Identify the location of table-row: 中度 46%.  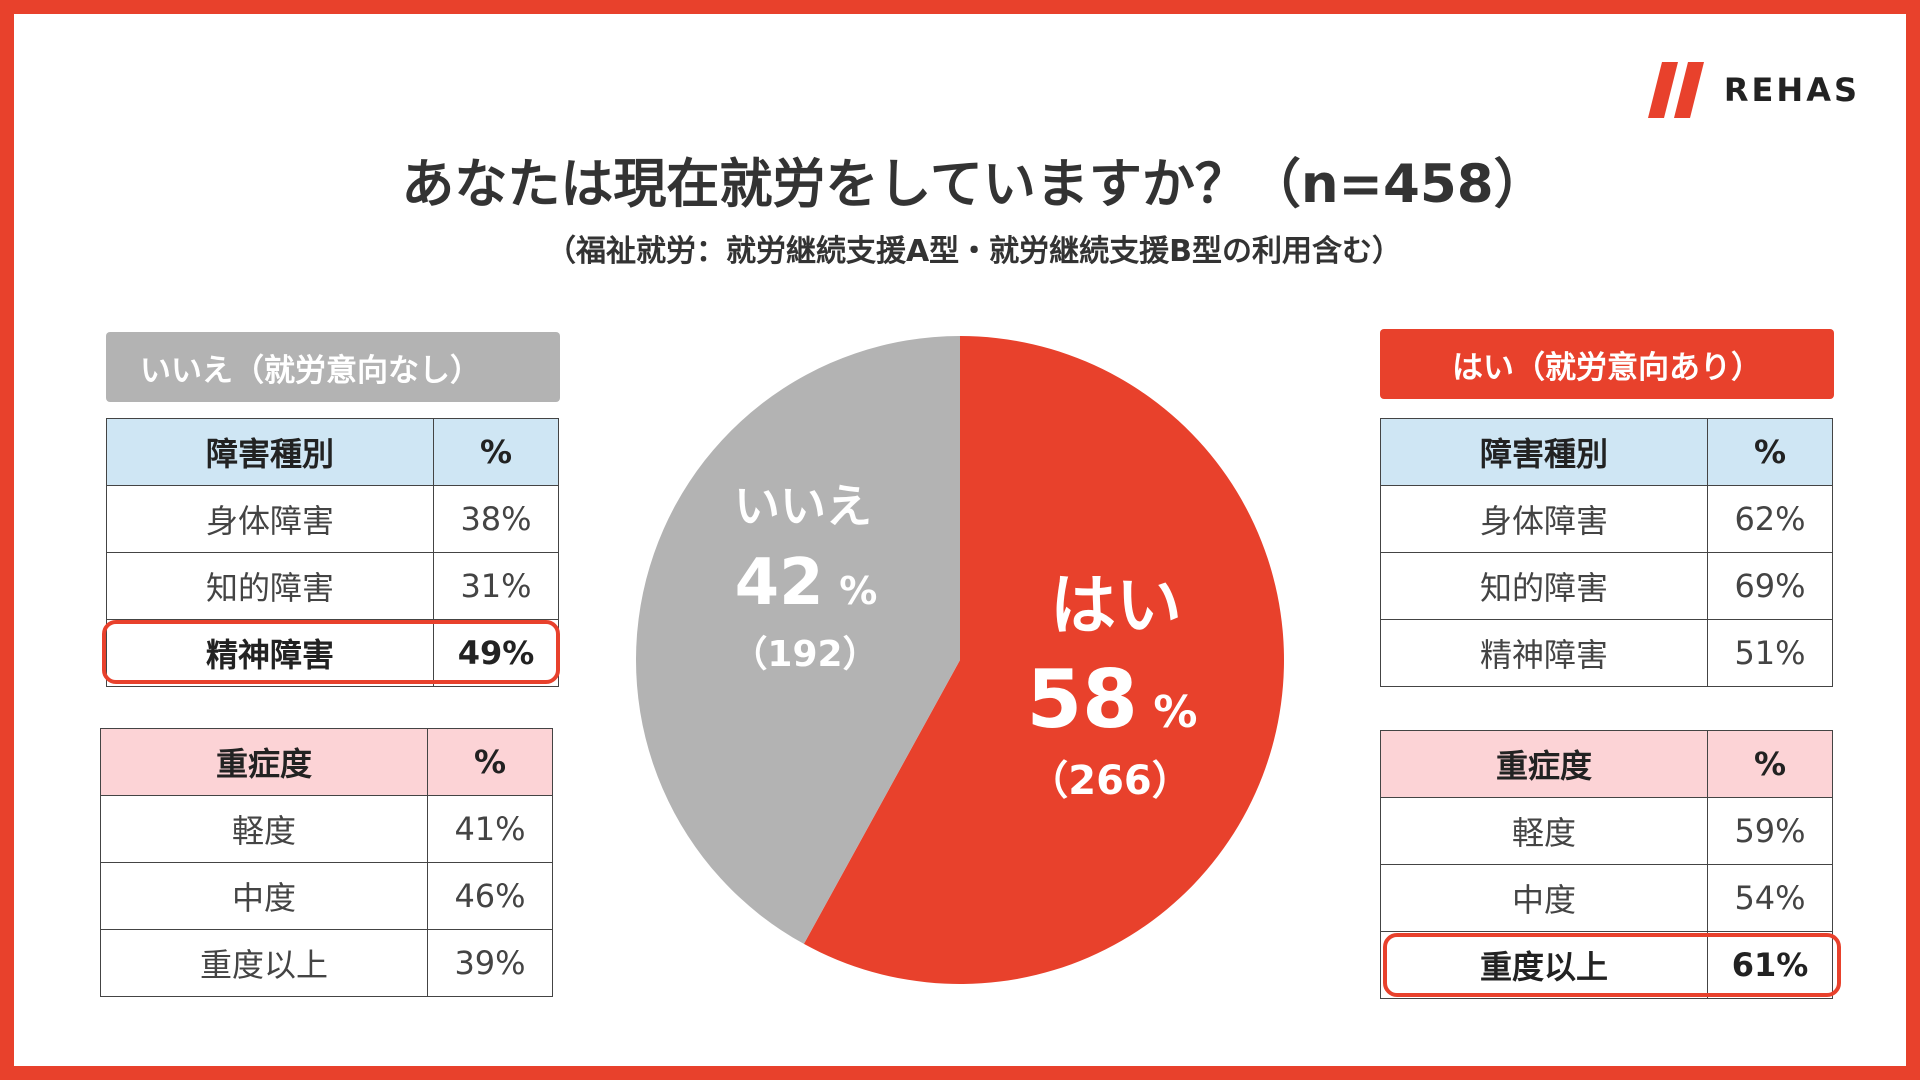
(326, 896).